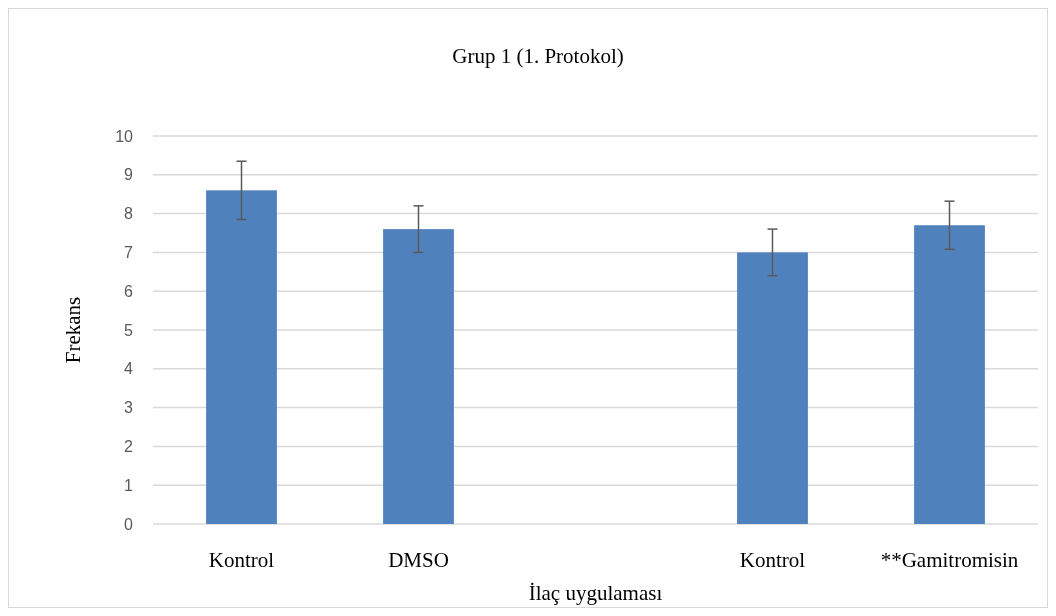 The image size is (1056, 616). Describe the element at coordinates (129, 214) in the screenshot. I see `y-tick-label: 8` at that location.